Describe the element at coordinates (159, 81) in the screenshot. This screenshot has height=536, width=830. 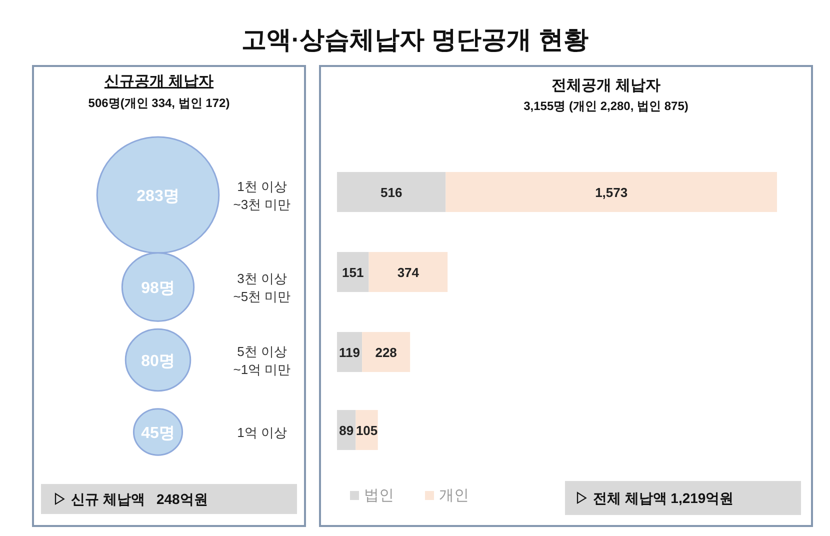
I see `text: 신규공개 체납자` at that location.